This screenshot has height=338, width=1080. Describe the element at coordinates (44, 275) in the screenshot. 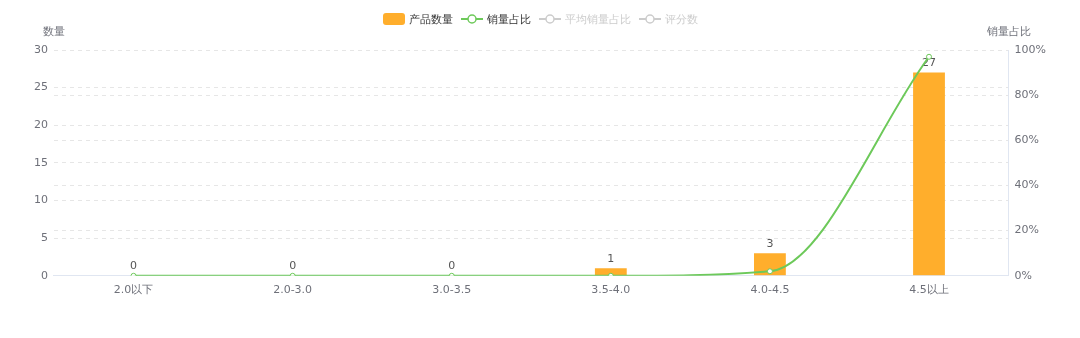

I see `y-tick-label: 0` at that location.